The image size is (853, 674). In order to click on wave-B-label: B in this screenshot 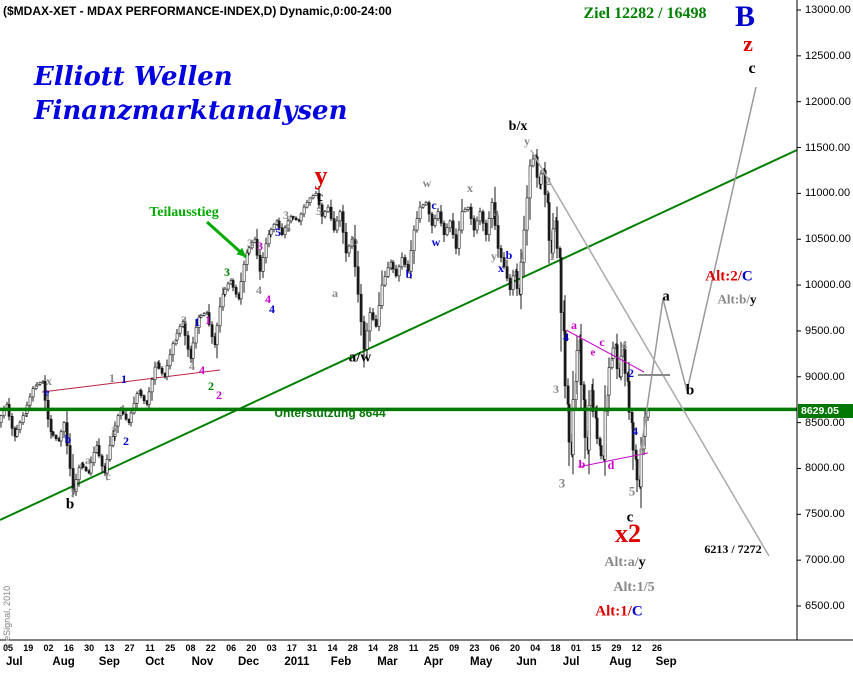, I will do `click(745, 16)`.